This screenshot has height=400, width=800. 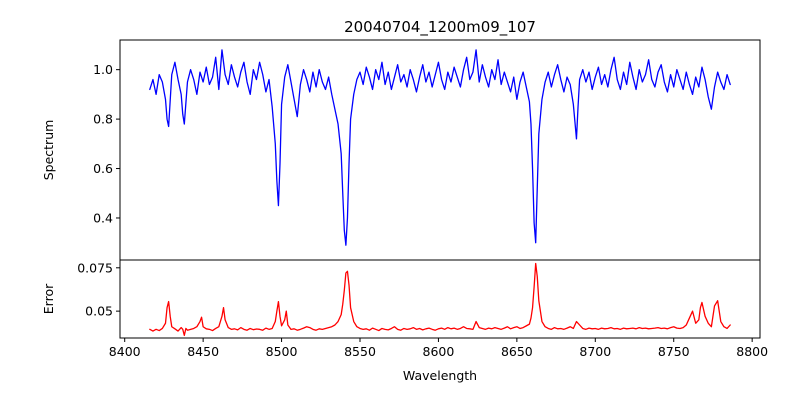 I want to click on spectrum-y-tick-label: 0.4, so click(x=103, y=217).